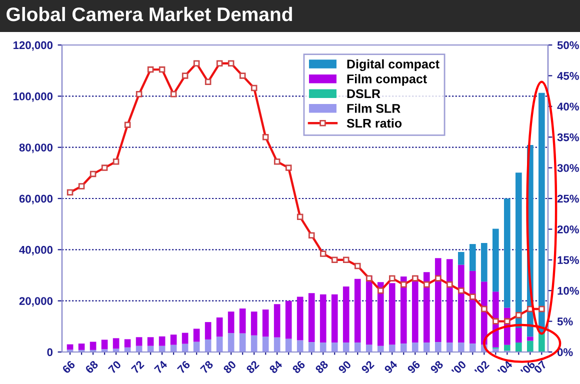 The height and width of the screenshot is (384, 580). Describe the element at coordinates (275, 367) in the screenshot. I see `x-tick-label: 84` at that location.